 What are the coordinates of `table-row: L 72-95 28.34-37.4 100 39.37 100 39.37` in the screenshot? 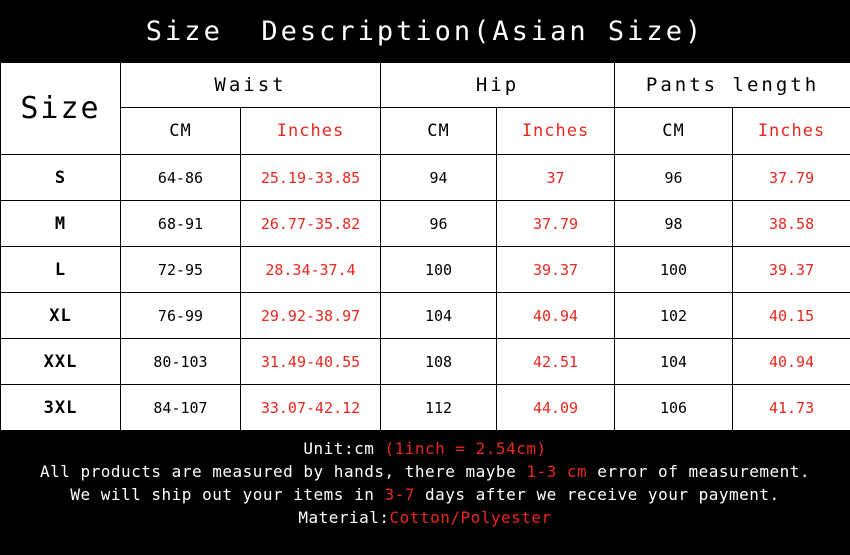 It's located at (425, 269).